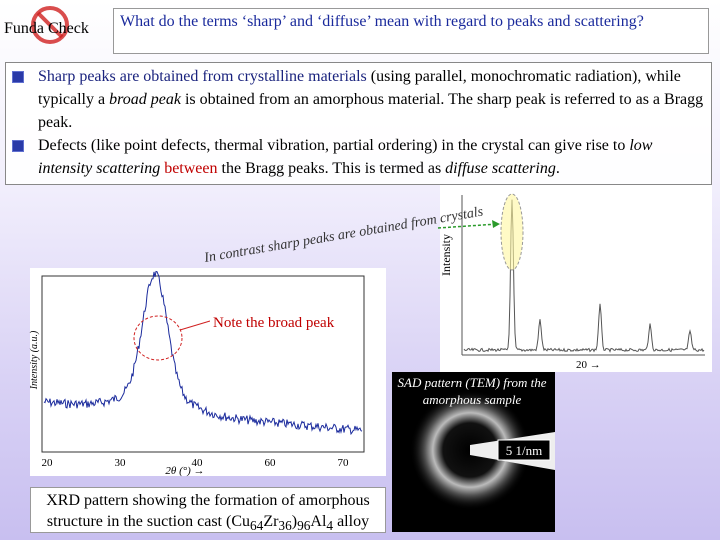 The image size is (720, 540). Describe the element at coordinates (345, 157) in the screenshot. I see `text: low intensity scattering` at that location.